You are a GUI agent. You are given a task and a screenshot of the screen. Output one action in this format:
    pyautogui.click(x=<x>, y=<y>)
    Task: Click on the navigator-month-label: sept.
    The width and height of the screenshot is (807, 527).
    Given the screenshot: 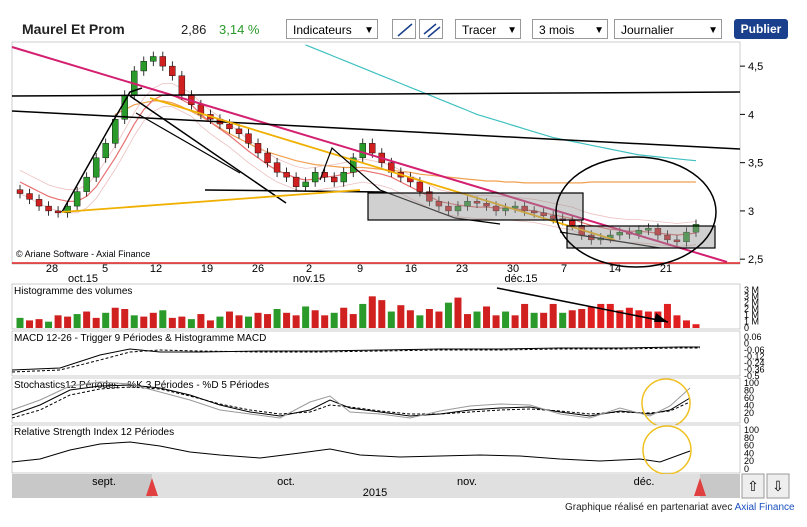 What is the action you would take?
    pyautogui.click(x=104, y=482)
    